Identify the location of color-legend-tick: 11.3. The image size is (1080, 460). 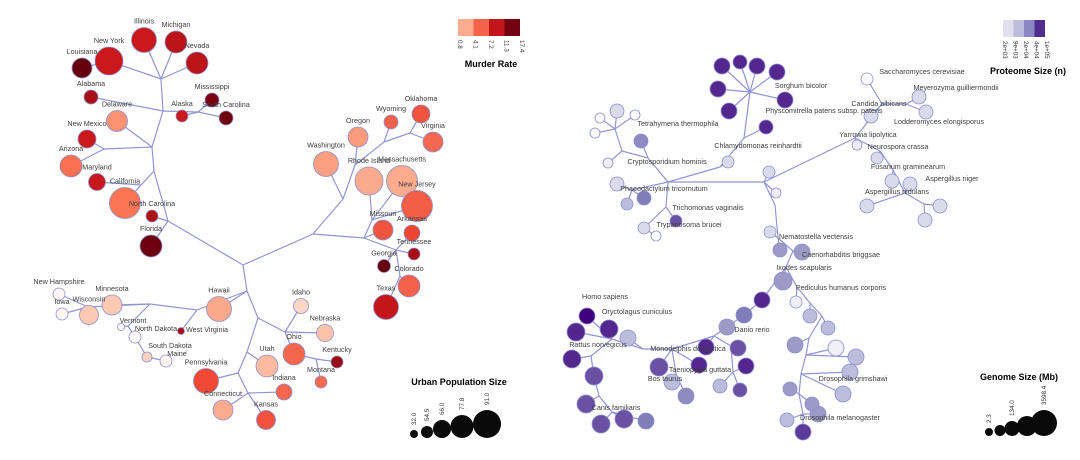
(506, 46).